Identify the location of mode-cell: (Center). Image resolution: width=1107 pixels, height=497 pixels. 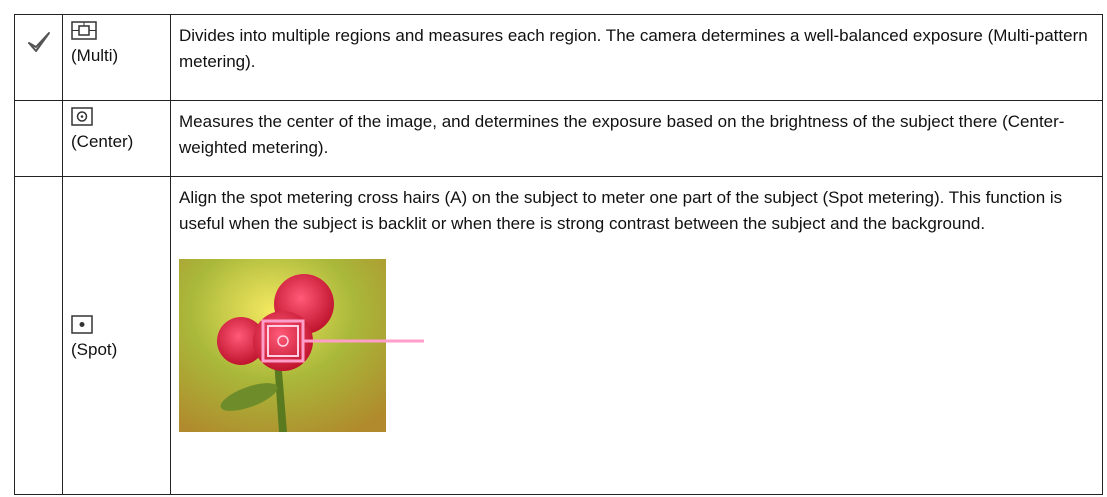
(116, 138).